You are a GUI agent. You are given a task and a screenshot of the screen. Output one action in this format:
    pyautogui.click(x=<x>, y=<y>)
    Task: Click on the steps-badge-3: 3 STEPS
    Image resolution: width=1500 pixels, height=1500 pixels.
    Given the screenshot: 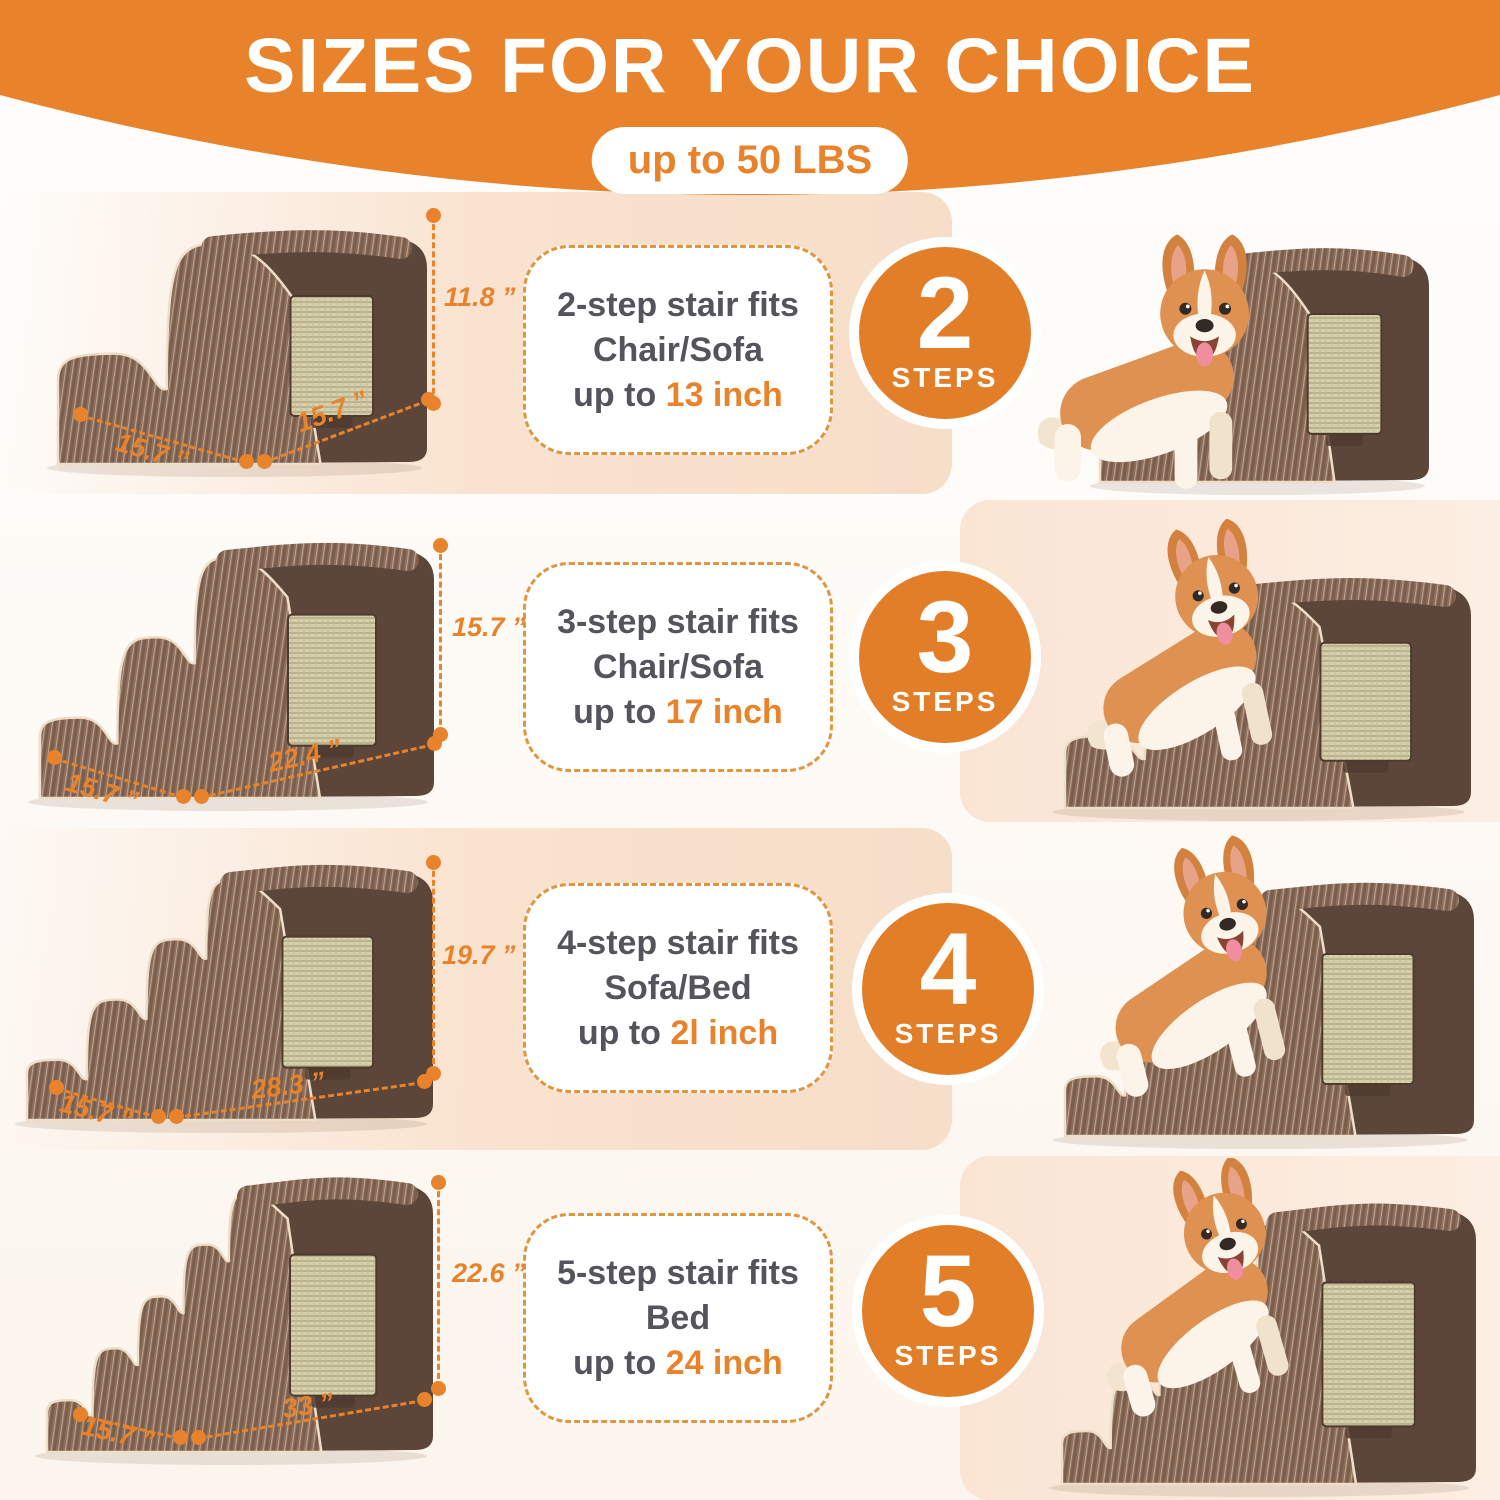 What is the action you would take?
    pyautogui.click(x=945, y=657)
    